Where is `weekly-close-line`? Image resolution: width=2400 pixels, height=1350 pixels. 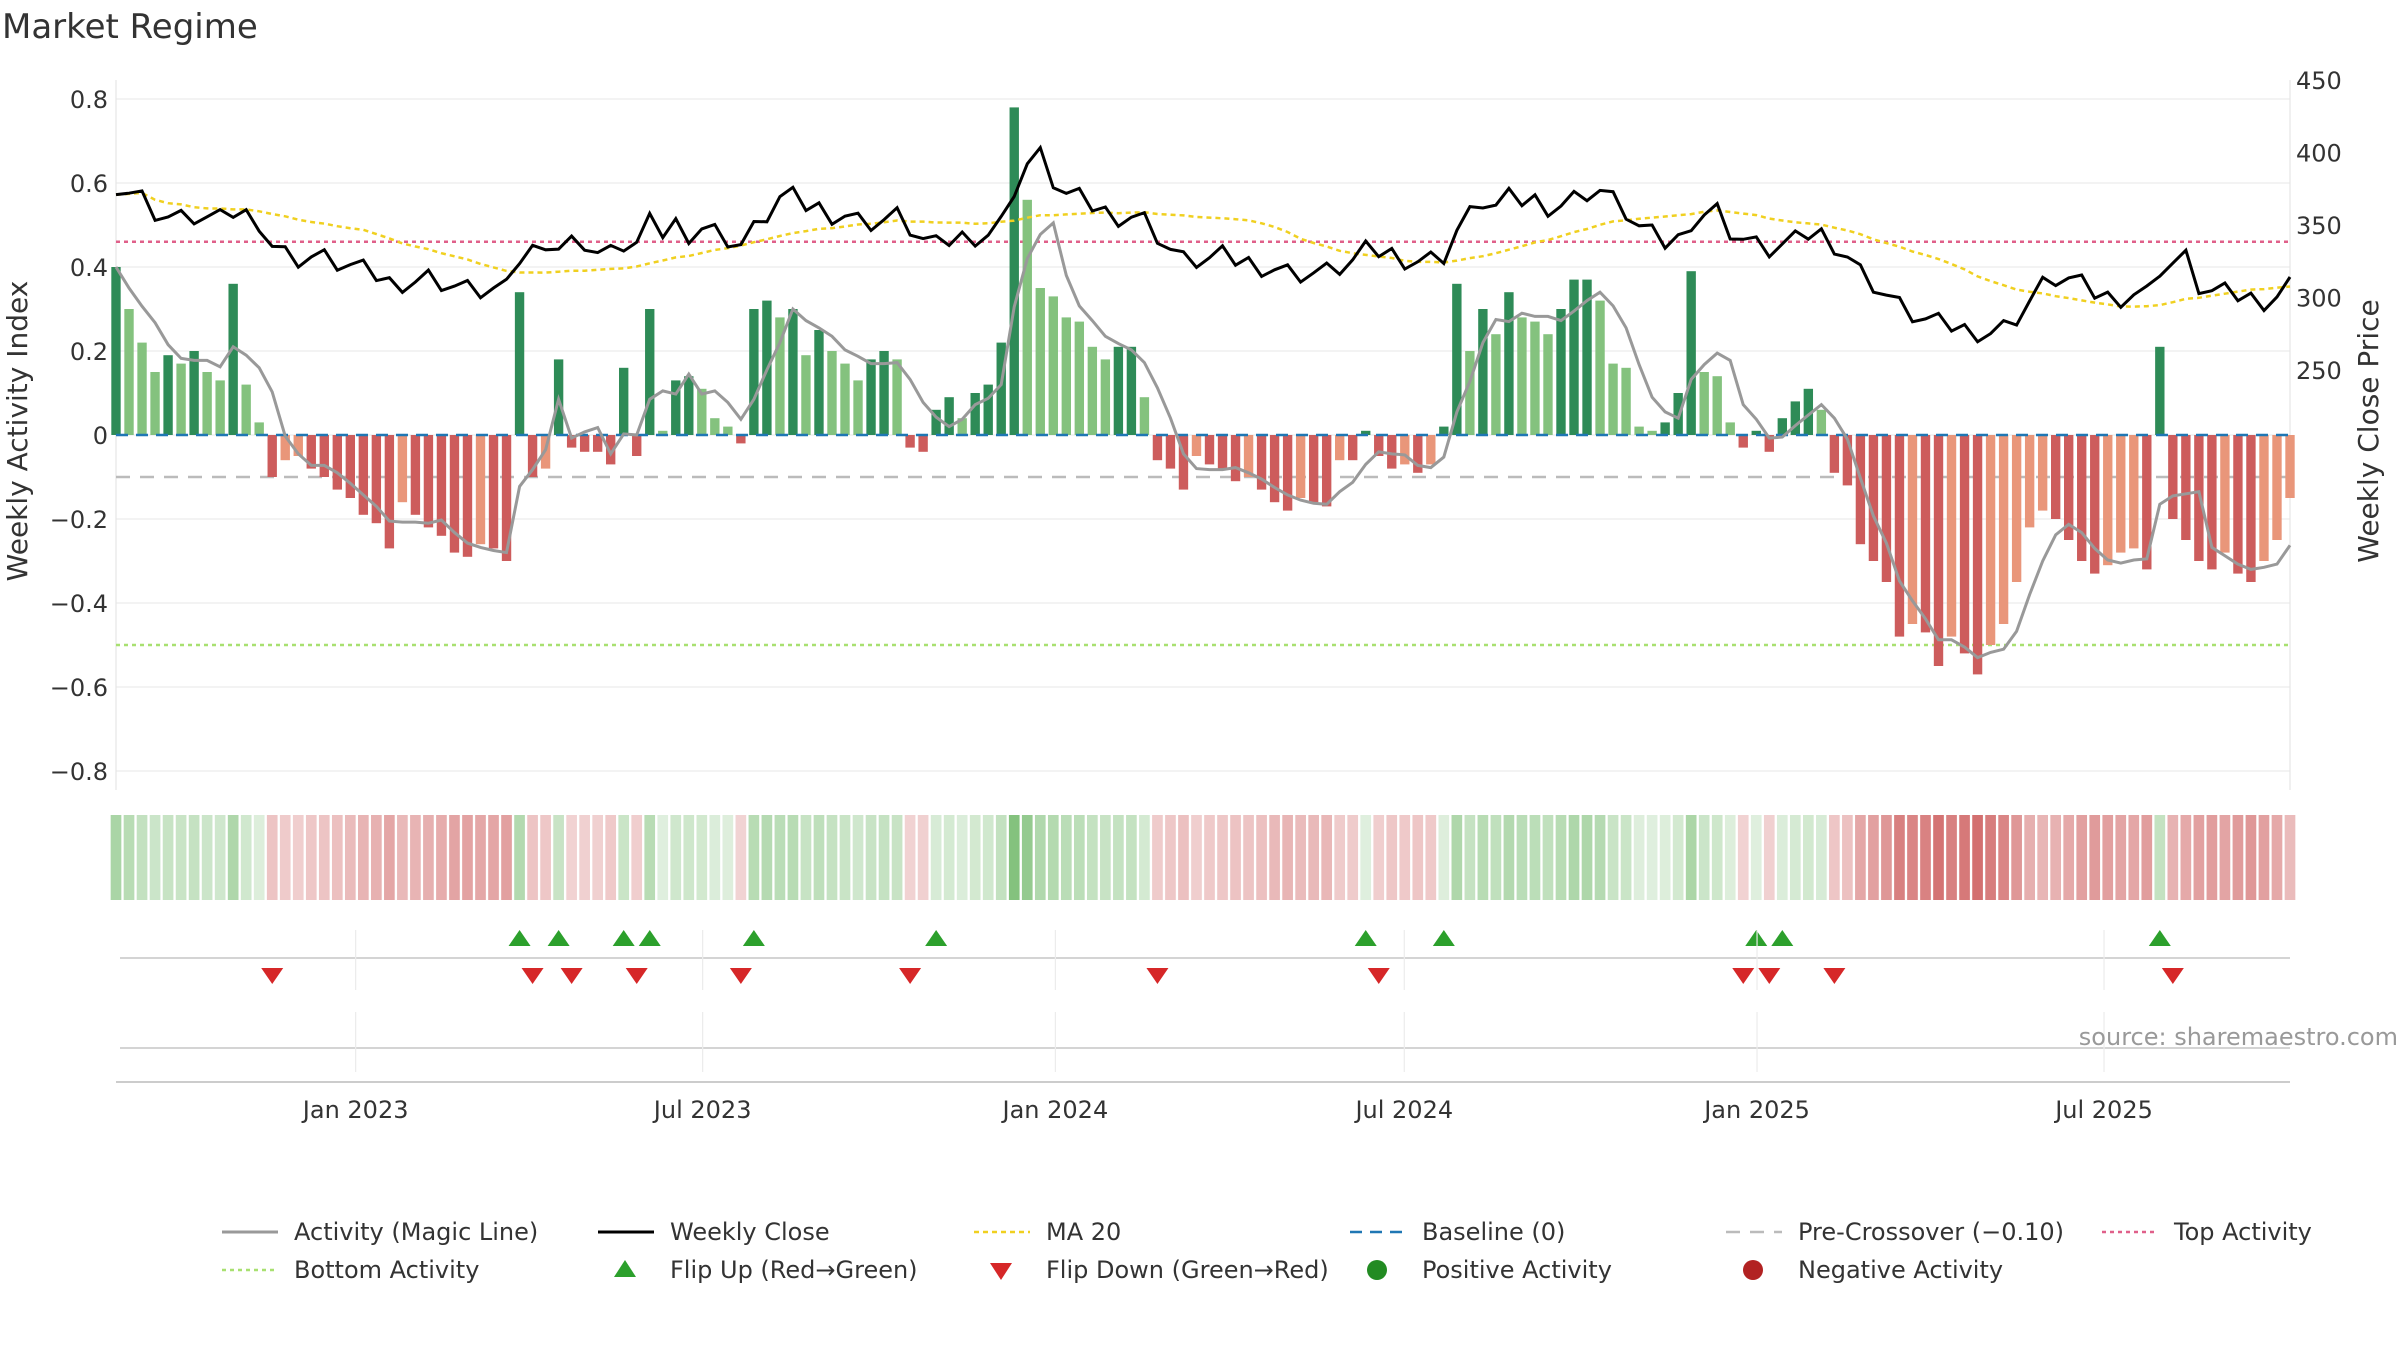 weekly-close-line is located at coordinates (1203, 244).